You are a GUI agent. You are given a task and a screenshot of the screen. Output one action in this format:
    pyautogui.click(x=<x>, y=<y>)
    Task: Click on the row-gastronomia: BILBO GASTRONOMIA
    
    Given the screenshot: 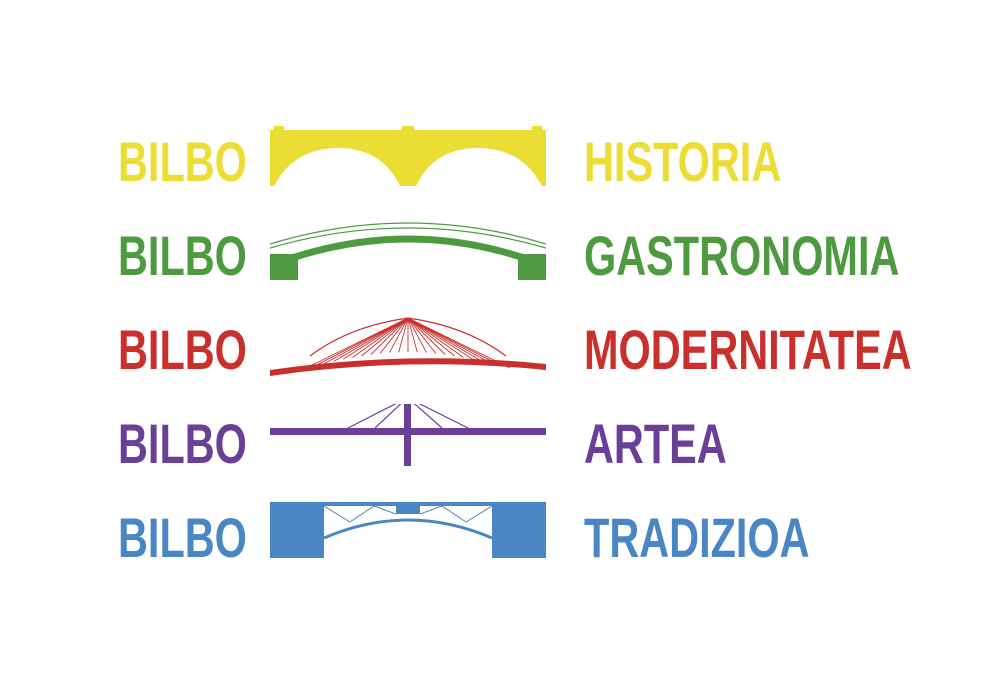 What is the action you would take?
    pyautogui.click(x=500, y=256)
    